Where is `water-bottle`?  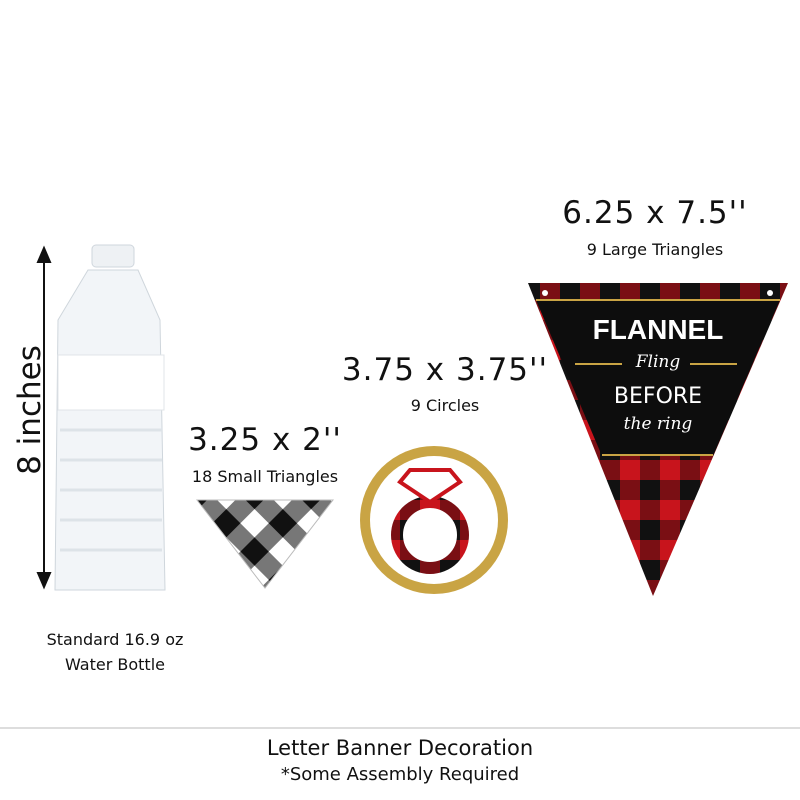 water-bottle is located at coordinates (110, 417).